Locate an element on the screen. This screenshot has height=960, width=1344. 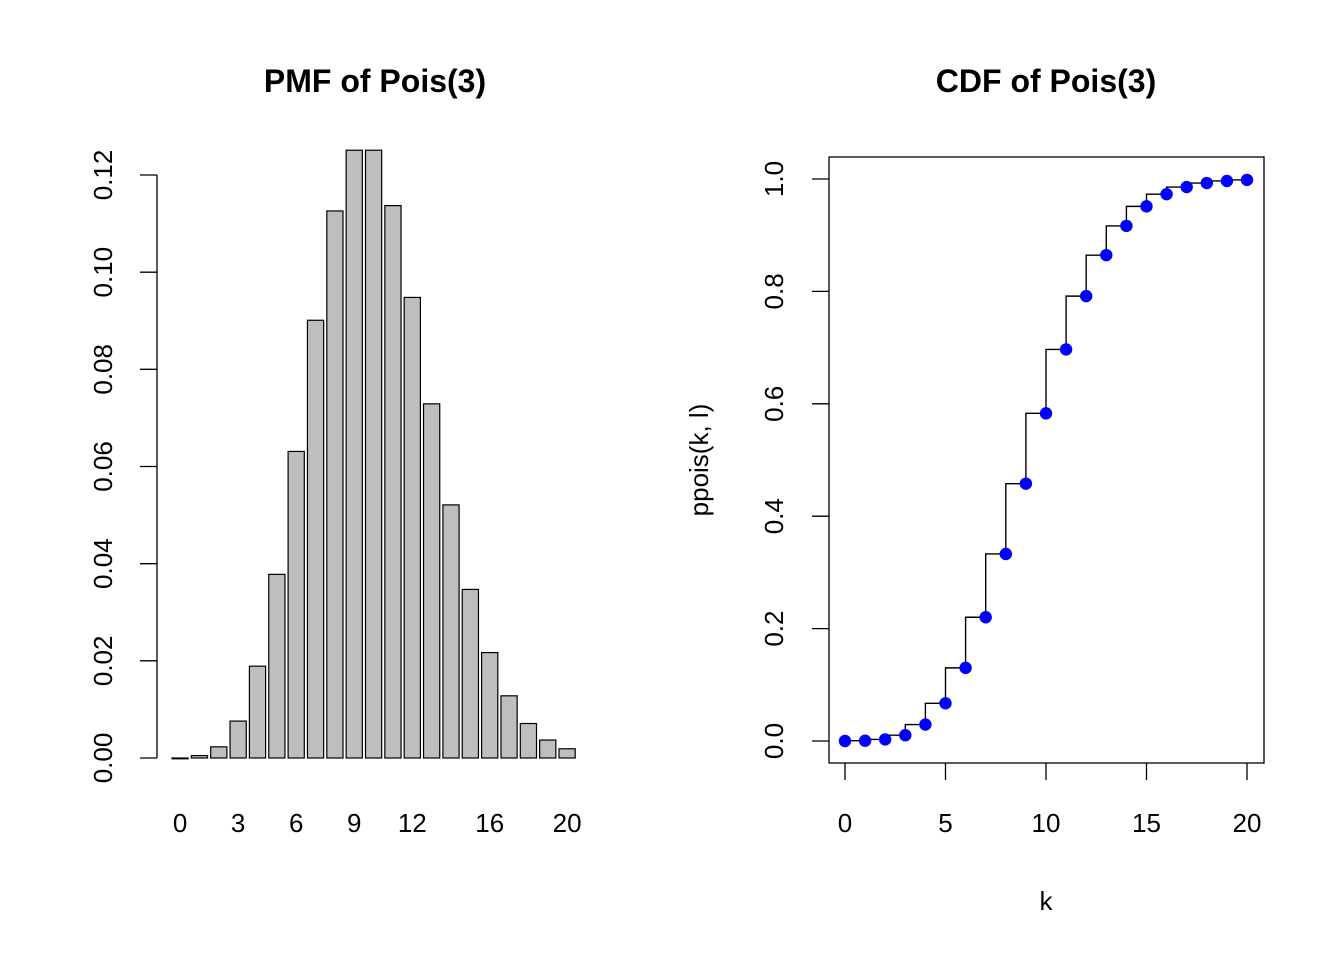
pmf-x-tick-label: 6 is located at coordinates (296, 823).